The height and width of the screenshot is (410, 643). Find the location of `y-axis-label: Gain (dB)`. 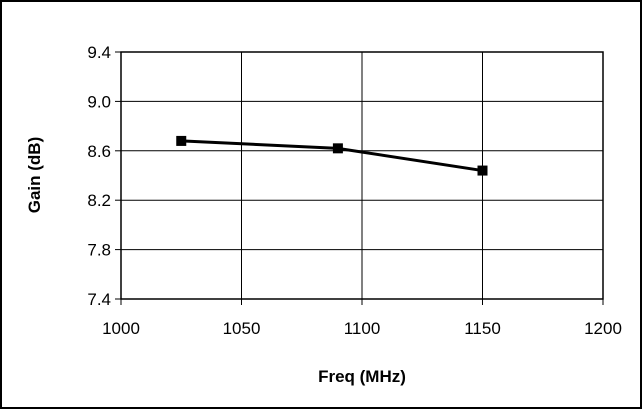

y-axis-label: Gain (dB) is located at coordinates (34, 175).